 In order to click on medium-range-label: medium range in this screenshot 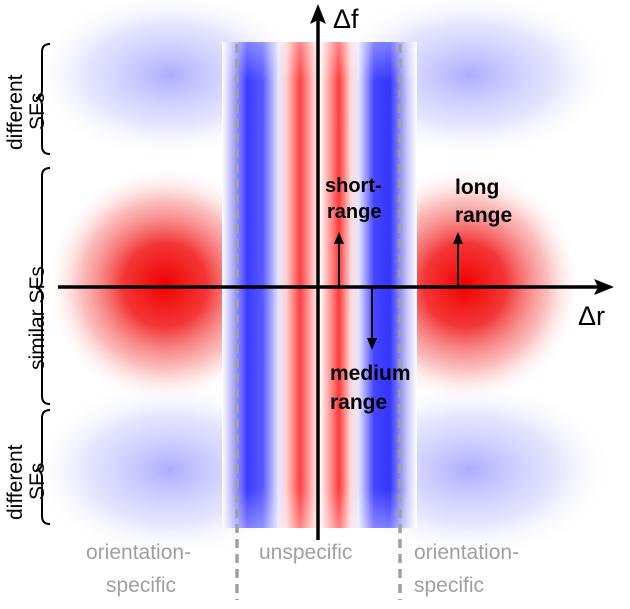, I will do `click(373, 388)`.